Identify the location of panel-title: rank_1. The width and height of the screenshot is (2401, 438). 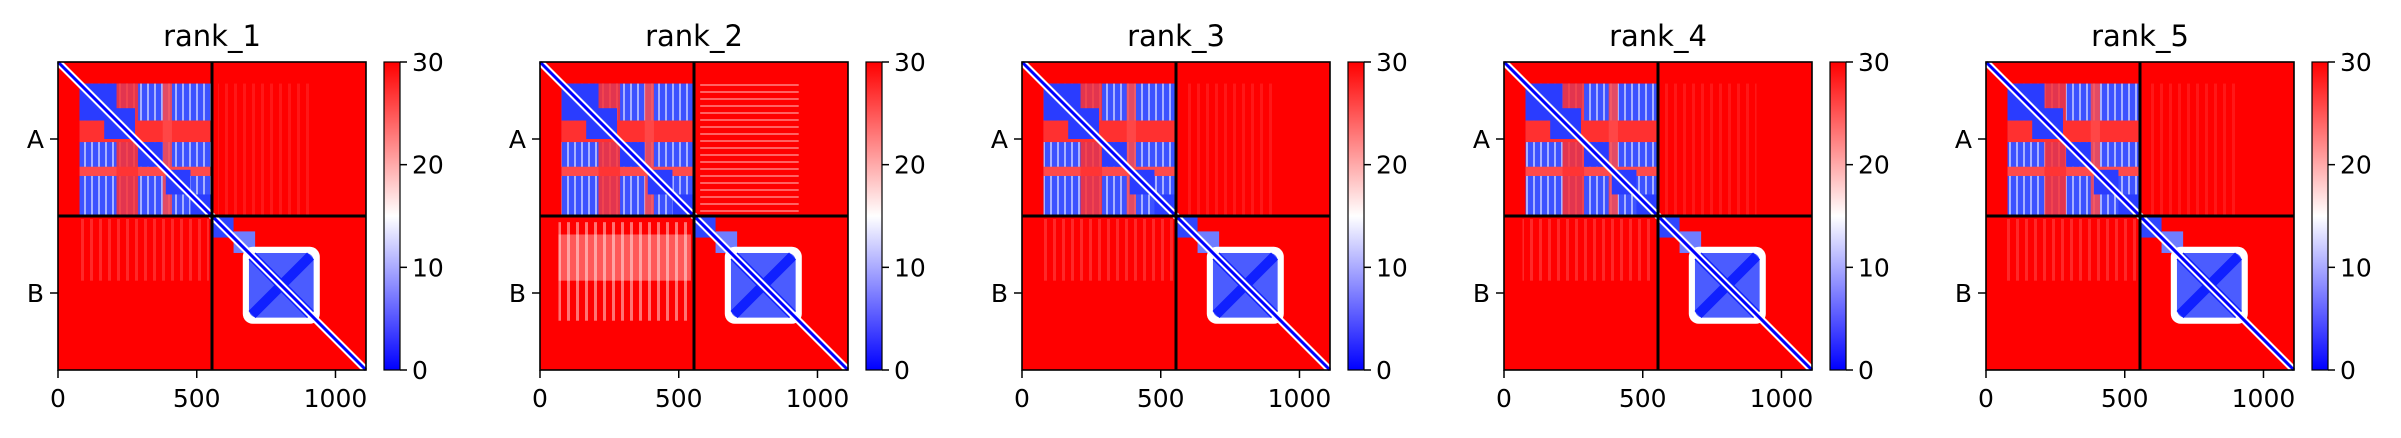
(212, 36).